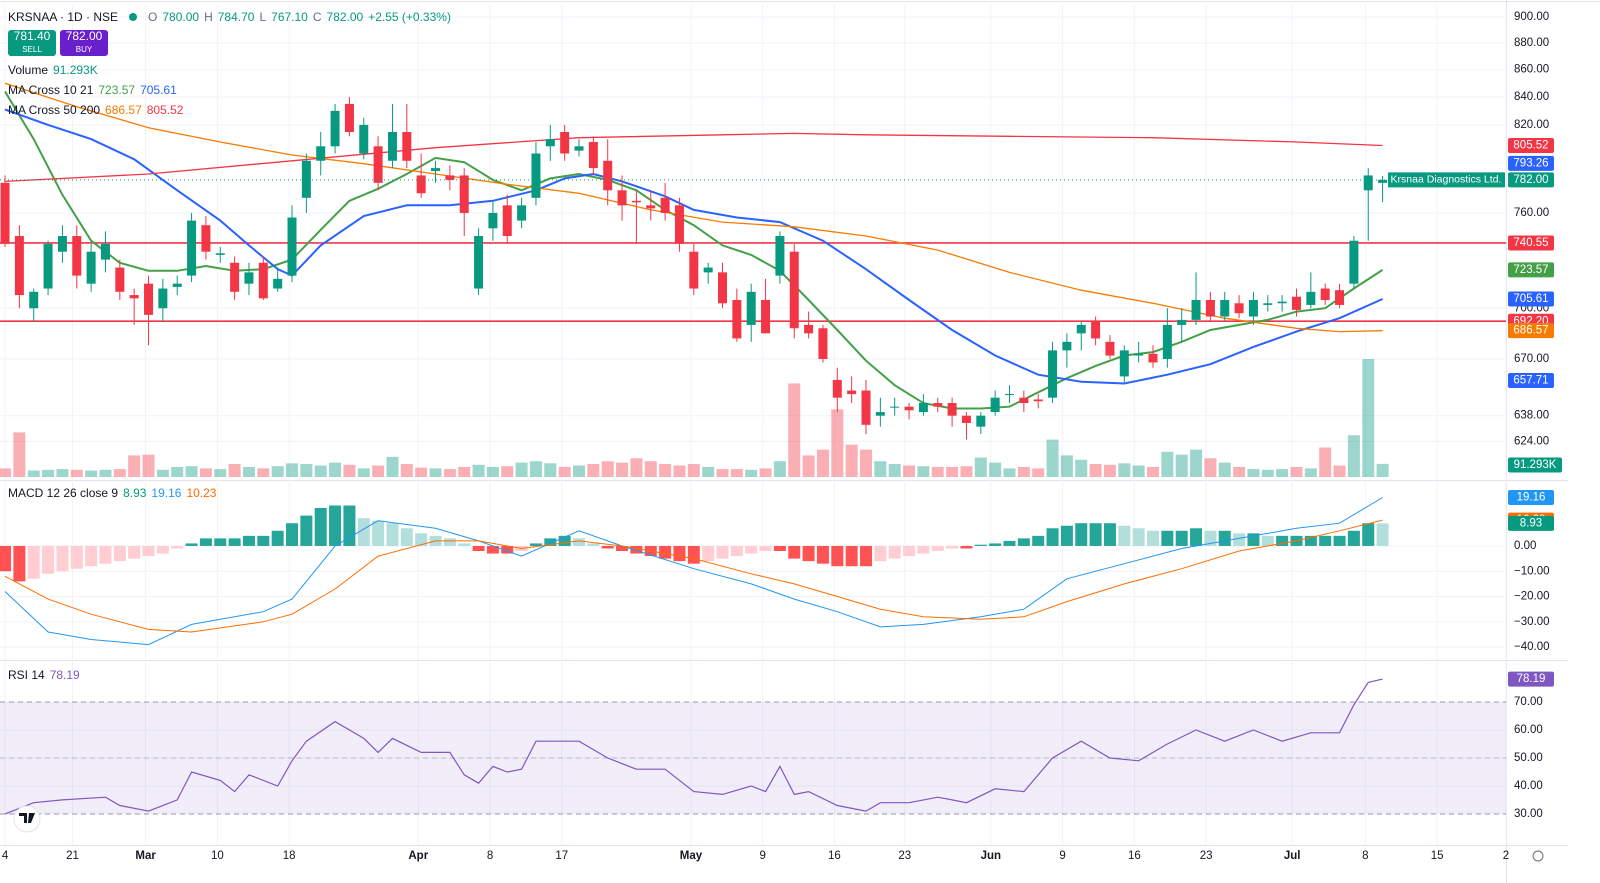  Describe the element at coordinates (1530, 270) in the screenshot. I see `axis-value-label: 723.57` at that location.